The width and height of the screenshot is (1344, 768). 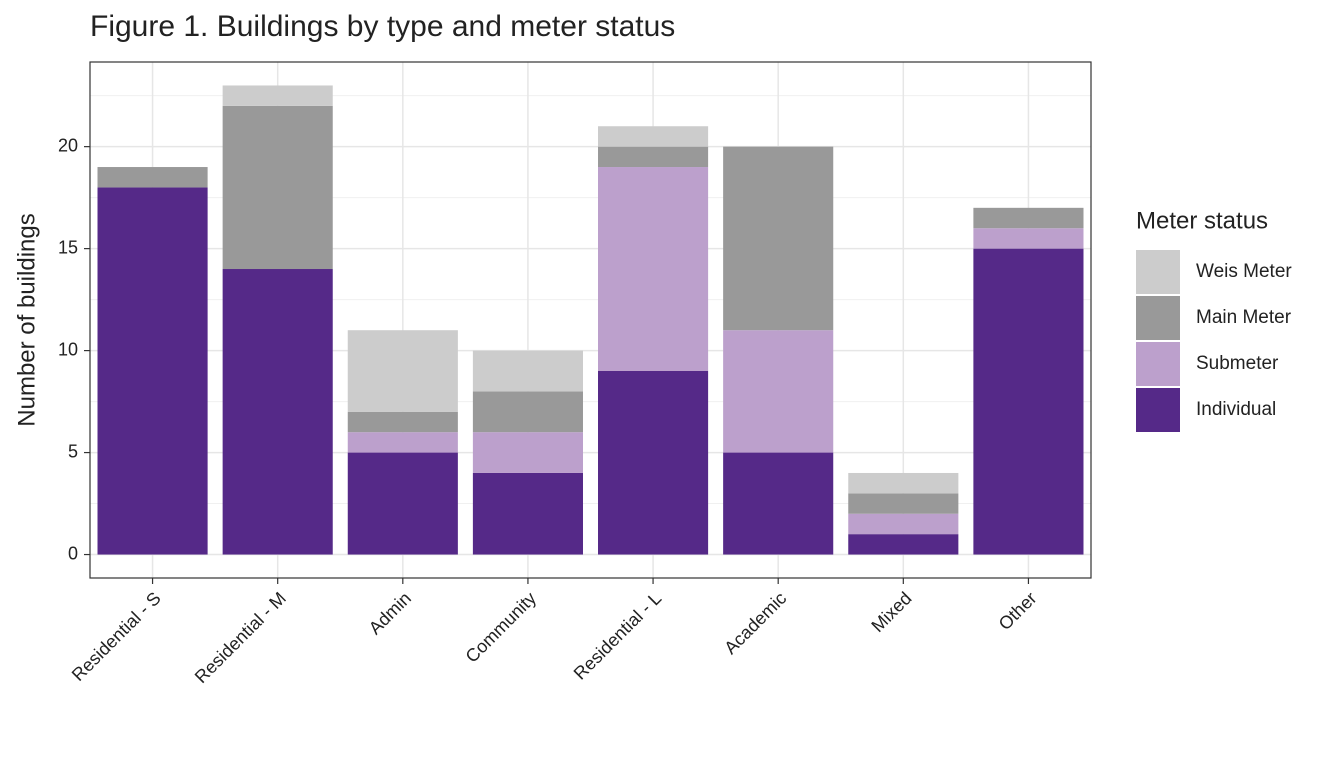 What do you see at coordinates (1202, 220) in the screenshot?
I see `legend-title: Meter status` at bounding box center [1202, 220].